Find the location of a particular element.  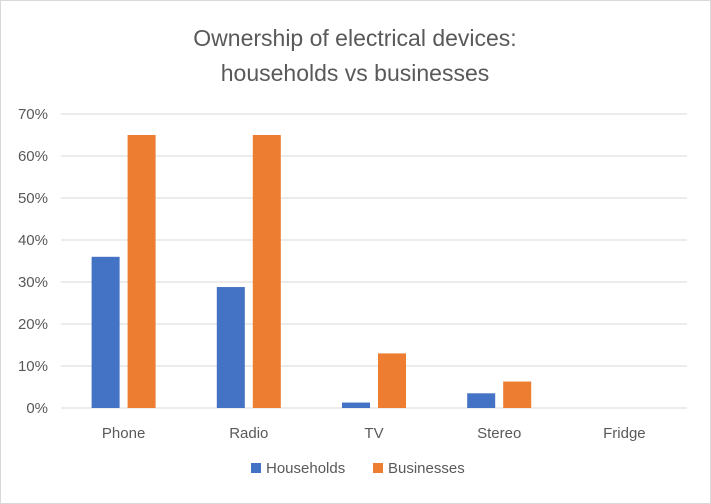

legend-label-businesses: Businesses is located at coordinates (426, 468).